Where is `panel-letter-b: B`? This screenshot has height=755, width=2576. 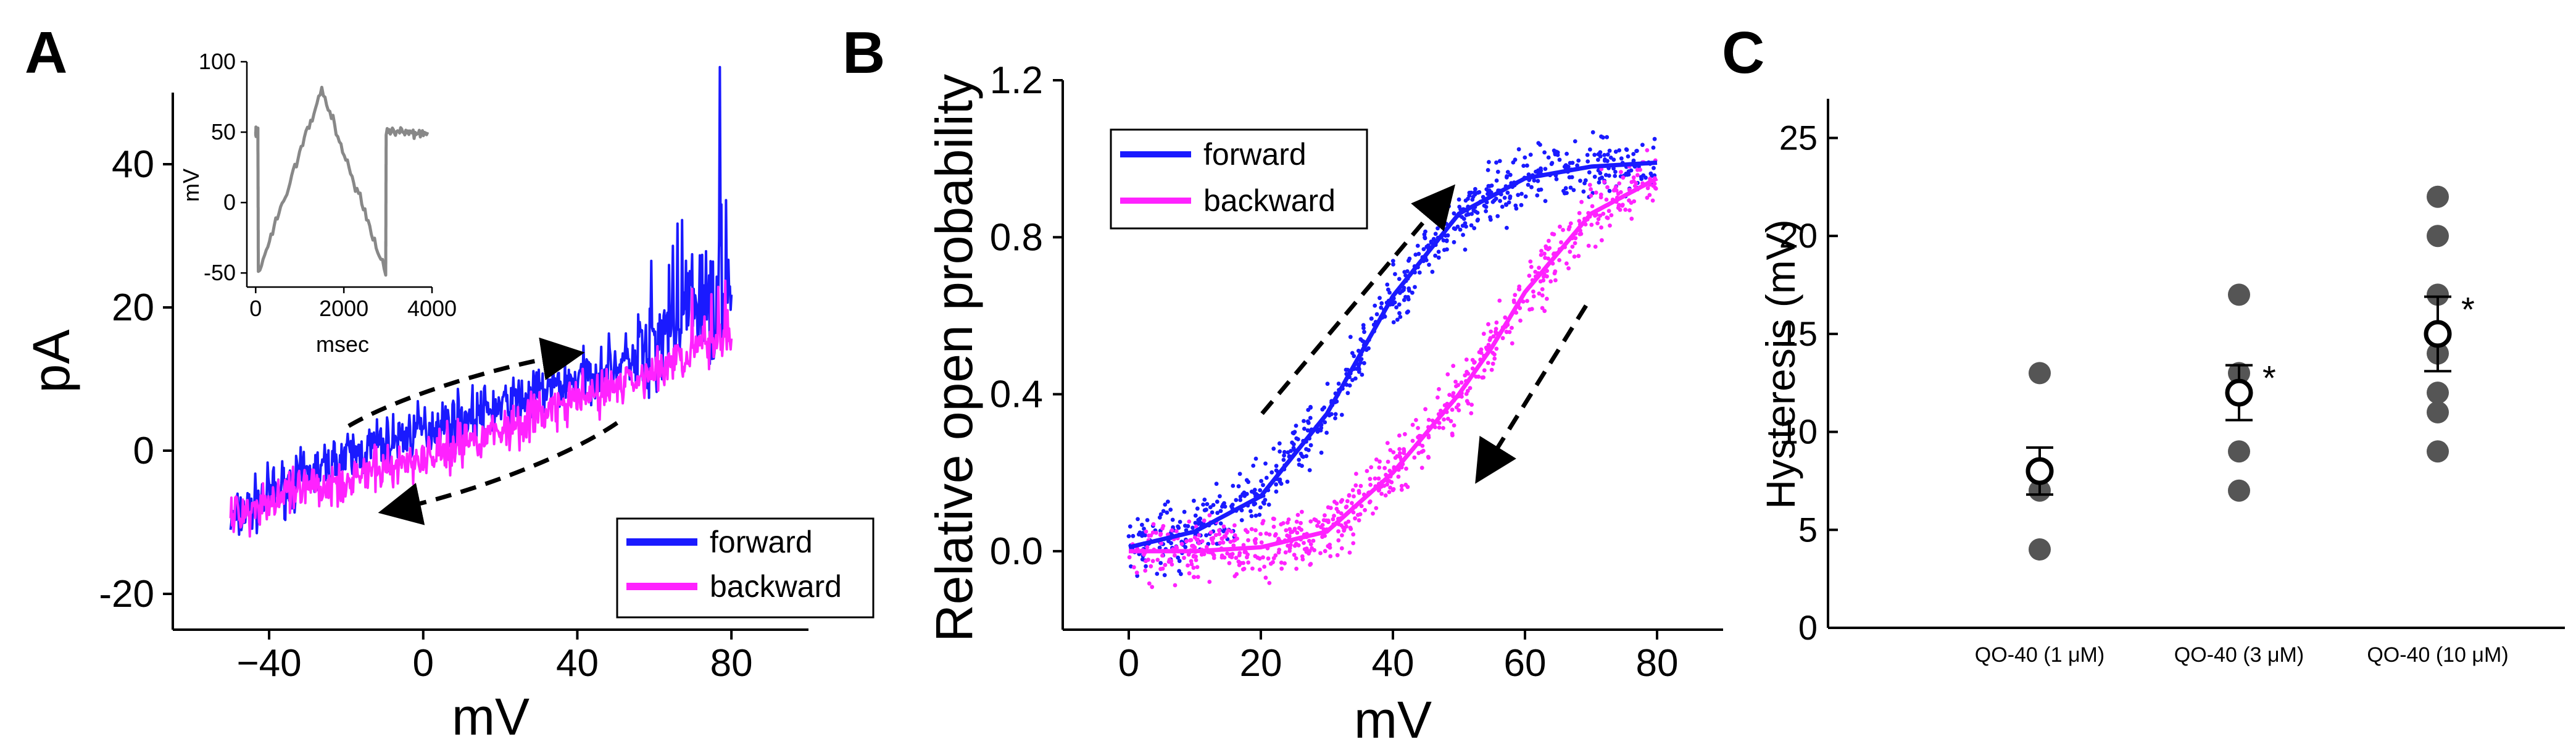 panel-letter-b: B is located at coordinates (864, 53).